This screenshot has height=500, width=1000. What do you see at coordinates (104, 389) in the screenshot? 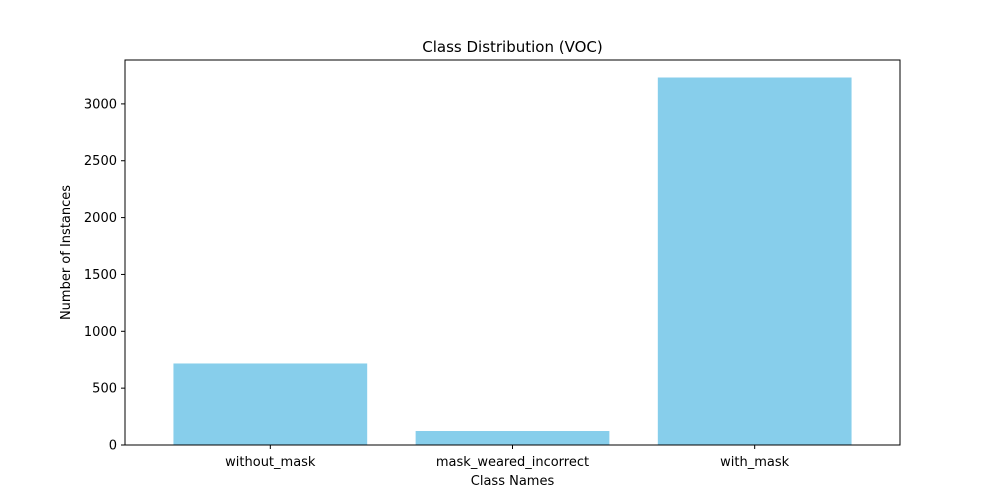
I see `y-tick-label: 500` at bounding box center [104, 389].